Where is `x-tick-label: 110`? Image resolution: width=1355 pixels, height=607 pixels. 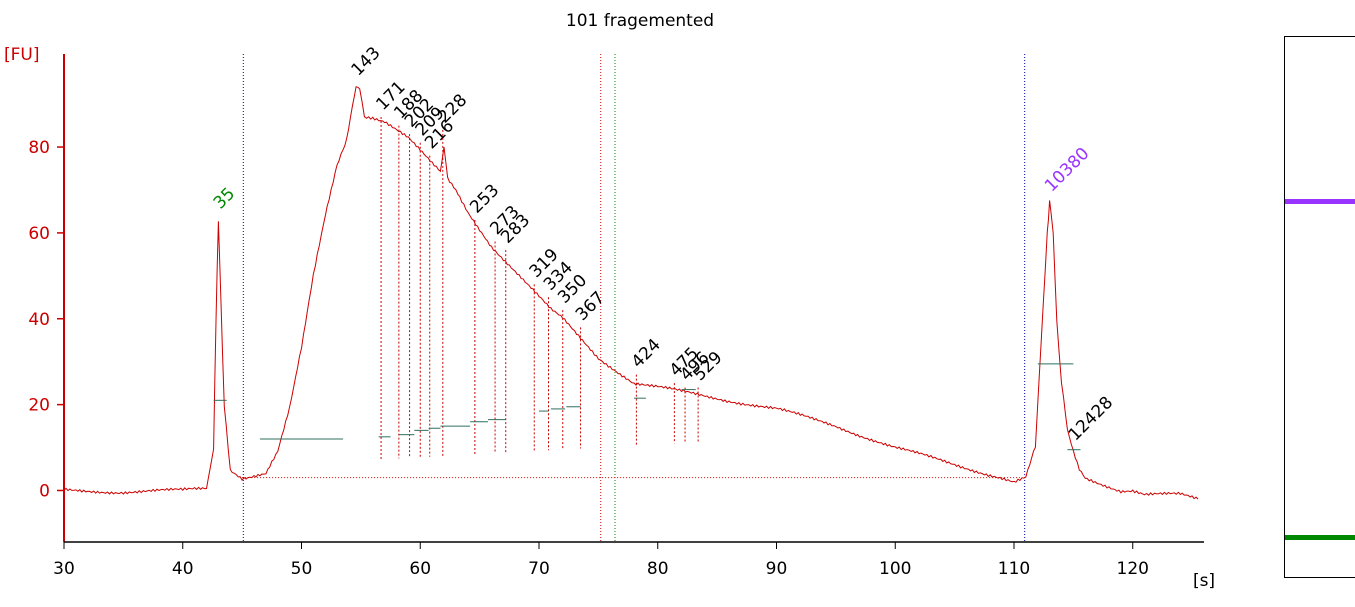 x-tick-label: 110 is located at coordinates (1014, 569).